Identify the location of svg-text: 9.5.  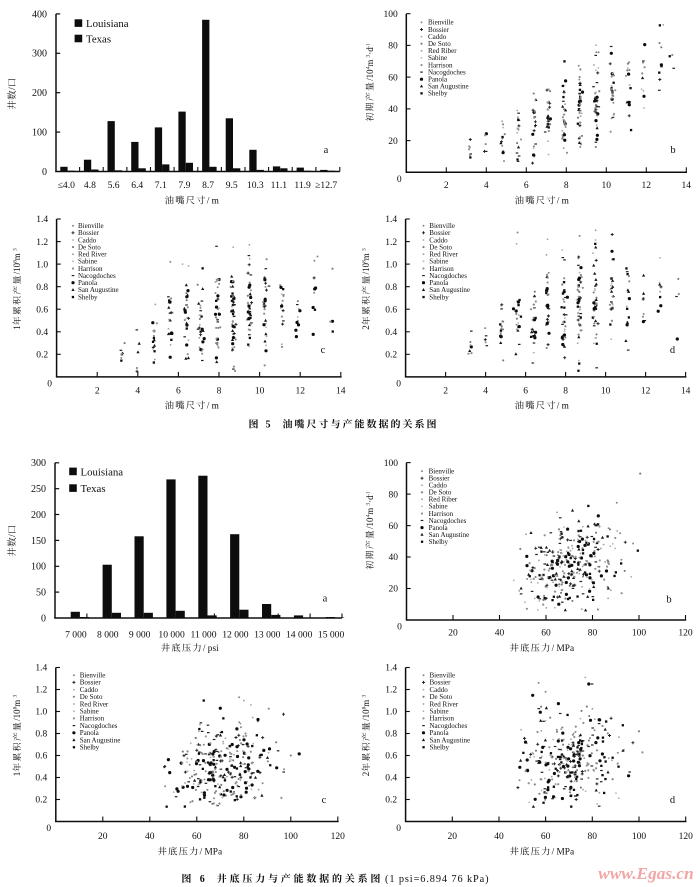
(232, 185).